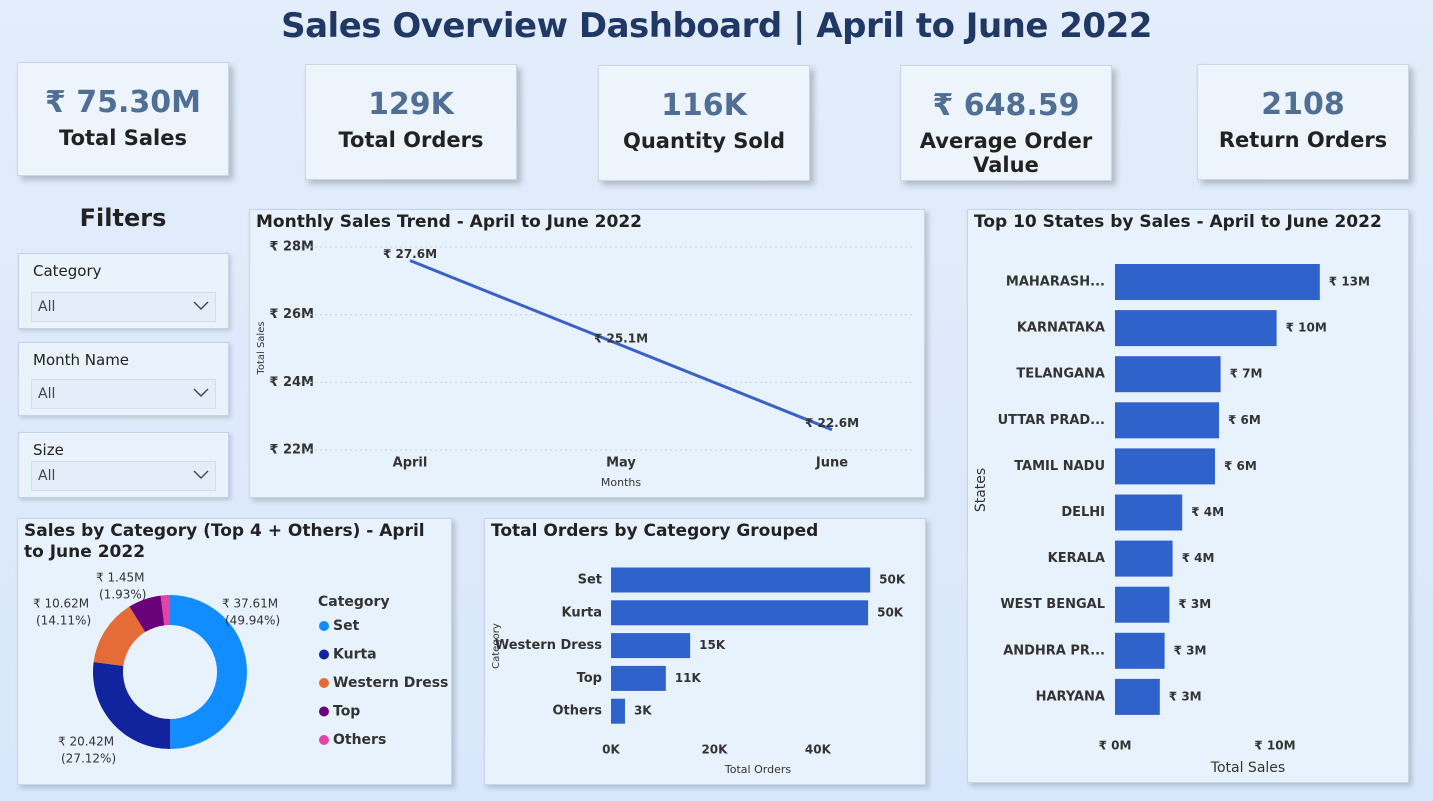 The height and width of the screenshot is (801, 1433). I want to click on kpi-value: ₹ 75.30M, so click(123, 102).